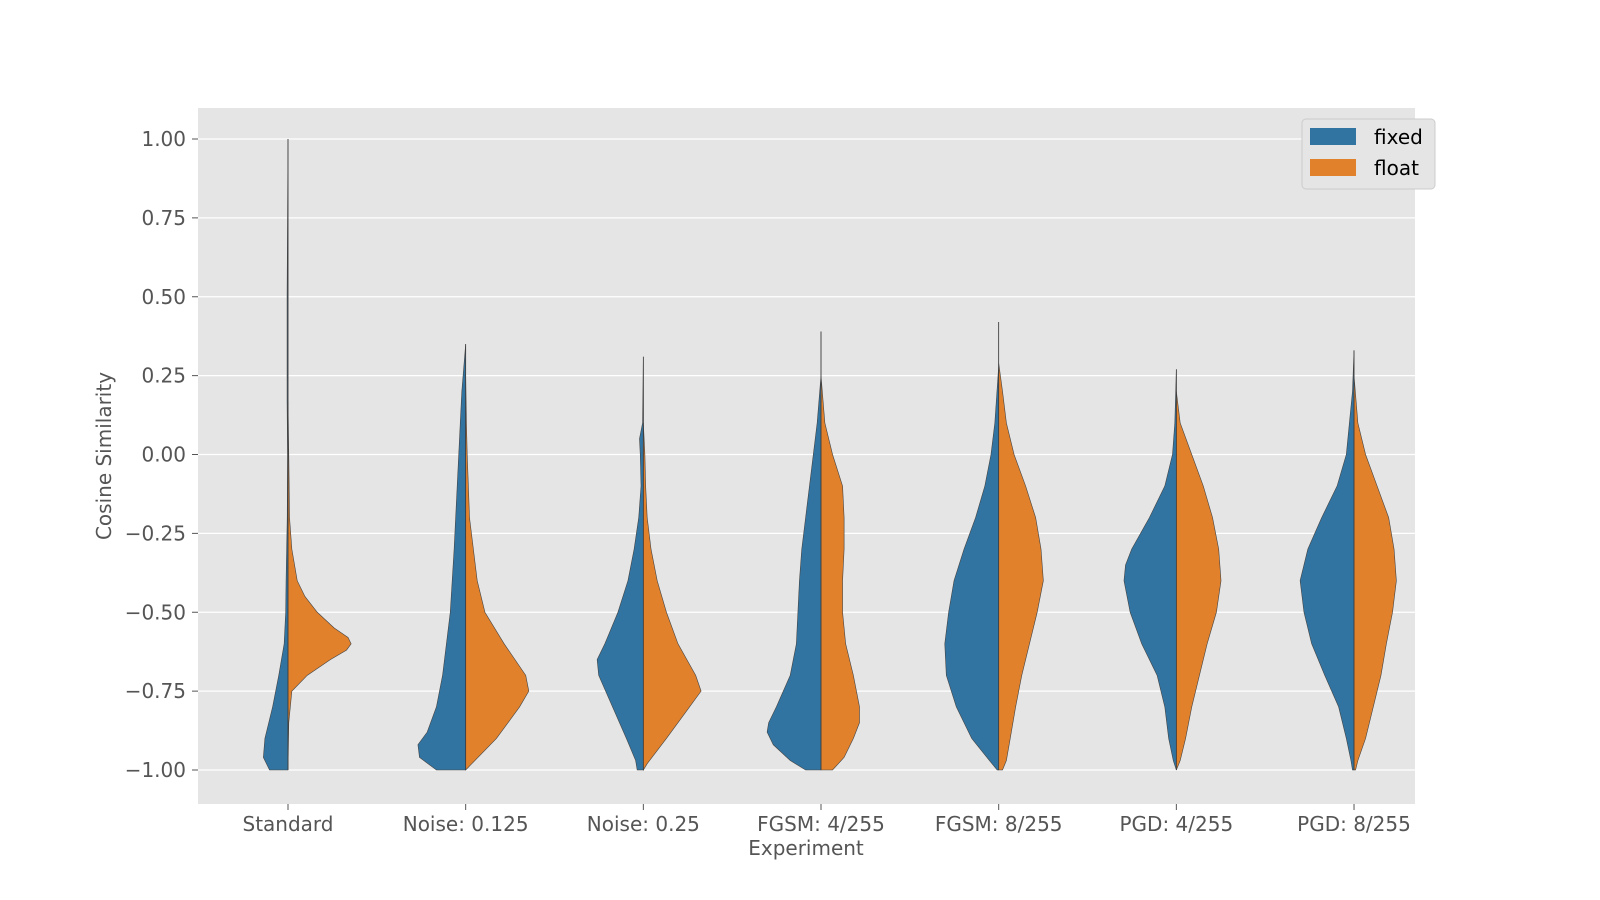  Describe the element at coordinates (806, 848) in the screenshot. I see `x-axis-label: Experiment` at that location.